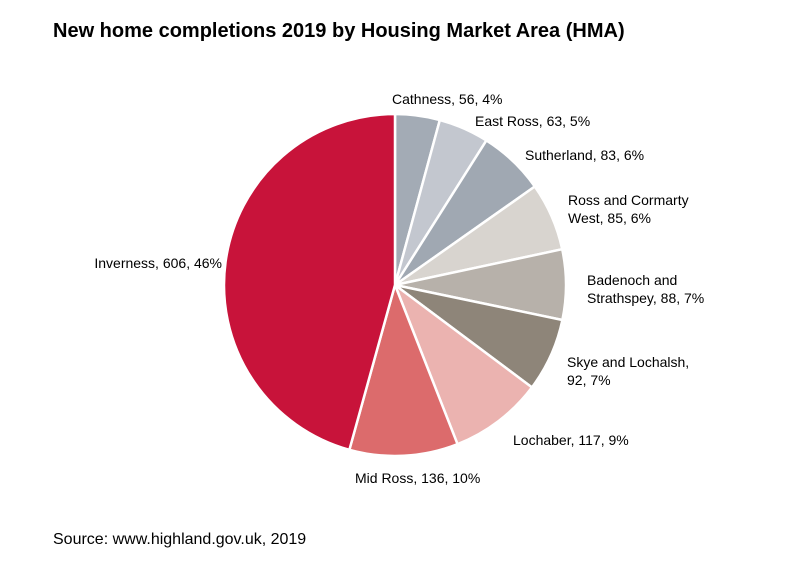 The image size is (800, 579). I want to click on pie-slice-mid-ross, so click(403, 369).